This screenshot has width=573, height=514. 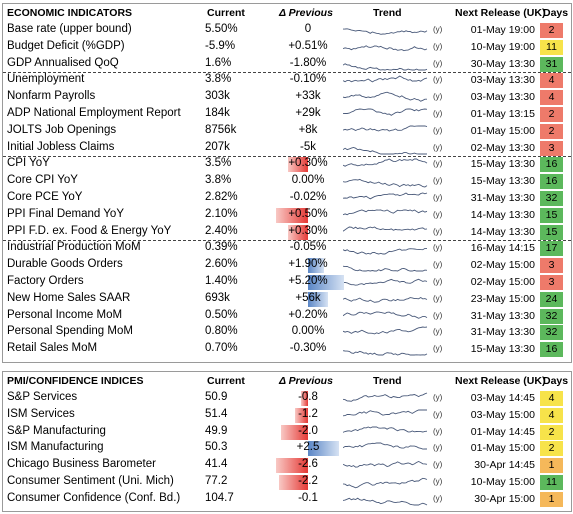 I want to click on next-release-date: 10-May 19:00, so click(x=502, y=46).